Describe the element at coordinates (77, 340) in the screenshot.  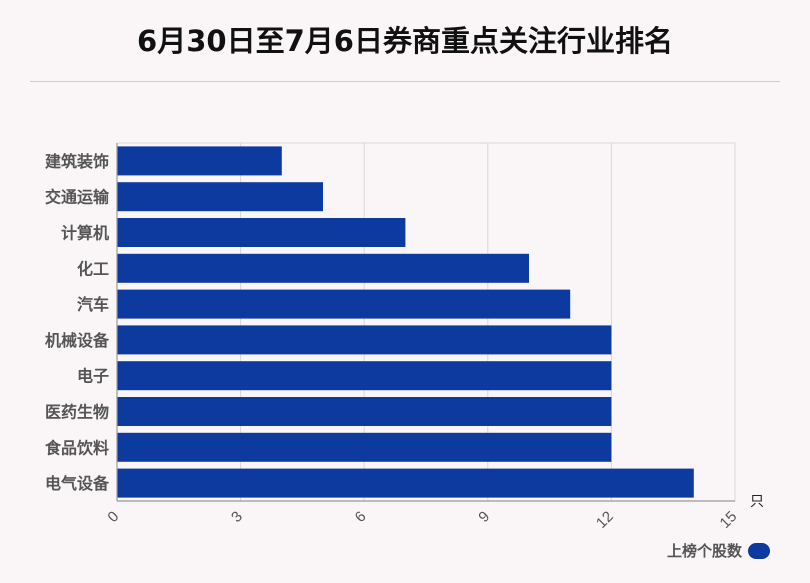
I see `y-category-label: 机械设备` at that location.